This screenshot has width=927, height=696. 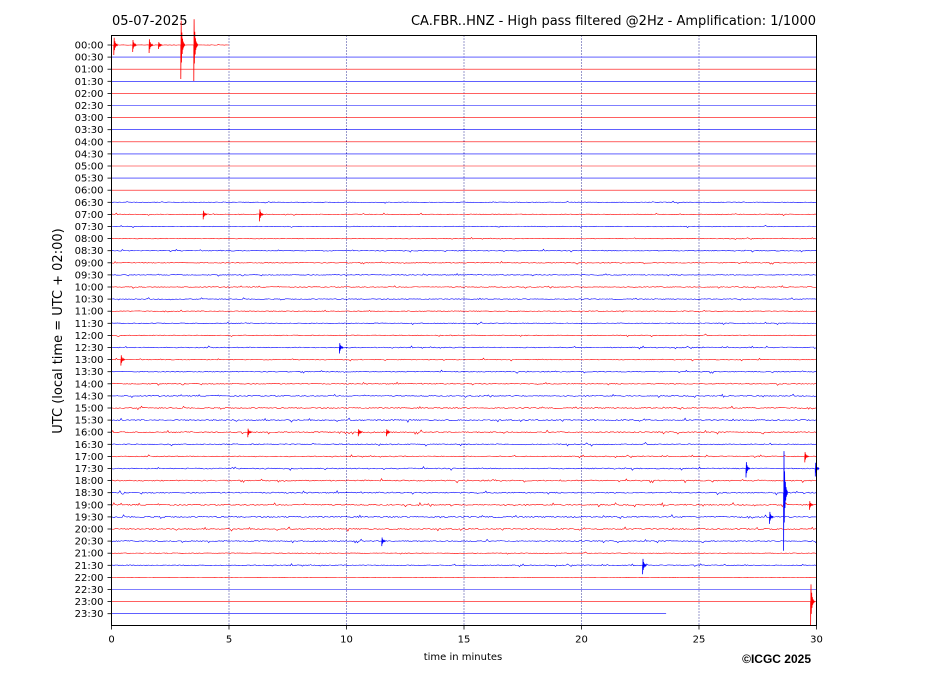 What do you see at coordinates (89, 203) in the screenshot?
I see `y-tick-label: 06:30` at bounding box center [89, 203].